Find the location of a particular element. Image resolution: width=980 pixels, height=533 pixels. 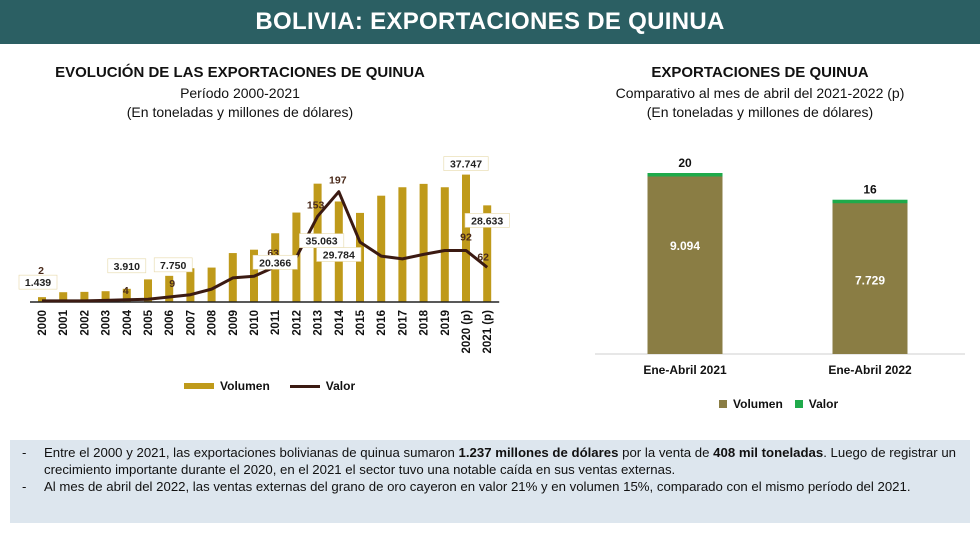

valor-data-label: 62 is located at coordinates (483, 257).